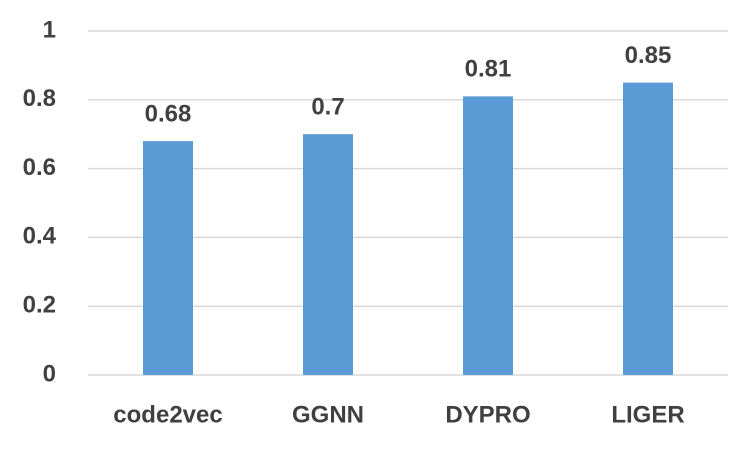 The width and height of the screenshot is (751, 450). What do you see at coordinates (39, 167) in the screenshot?
I see `y-tick-label: 0.6` at bounding box center [39, 167].